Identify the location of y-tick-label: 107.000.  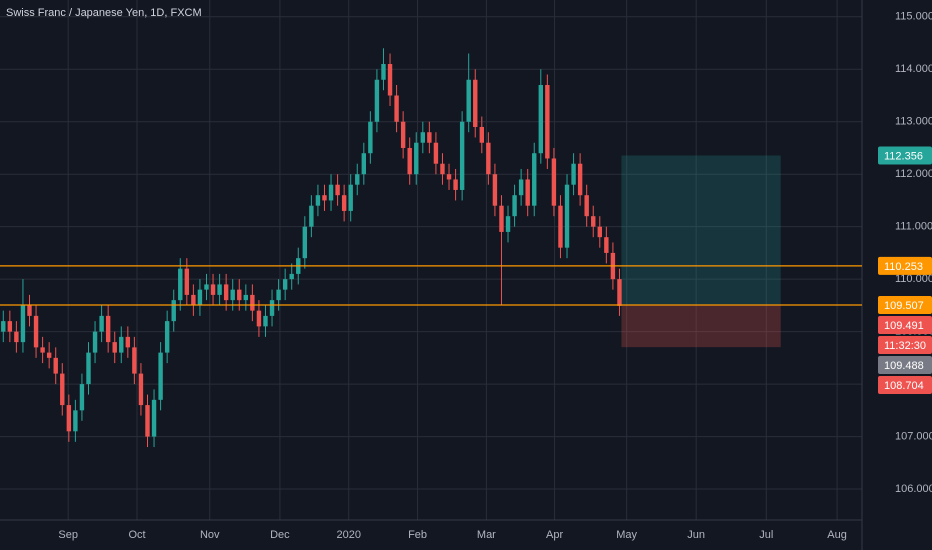
(913, 436).